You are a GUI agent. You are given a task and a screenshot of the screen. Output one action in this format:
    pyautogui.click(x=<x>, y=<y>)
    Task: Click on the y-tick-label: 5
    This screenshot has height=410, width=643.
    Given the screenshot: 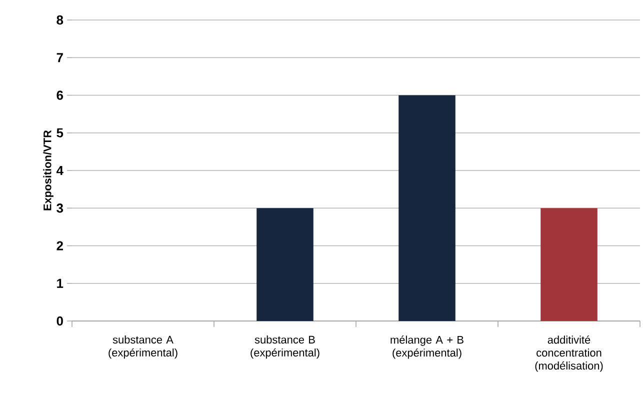 What is the action you would take?
    pyautogui.click(x=60, y=133)
    